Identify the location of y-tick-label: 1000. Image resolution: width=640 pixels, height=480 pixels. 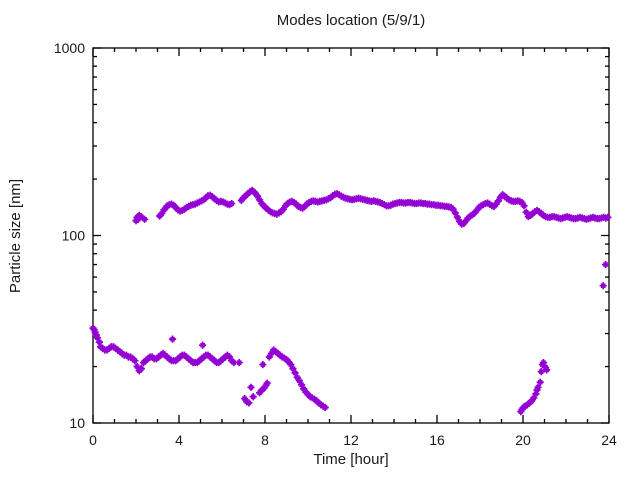
(69, 48).